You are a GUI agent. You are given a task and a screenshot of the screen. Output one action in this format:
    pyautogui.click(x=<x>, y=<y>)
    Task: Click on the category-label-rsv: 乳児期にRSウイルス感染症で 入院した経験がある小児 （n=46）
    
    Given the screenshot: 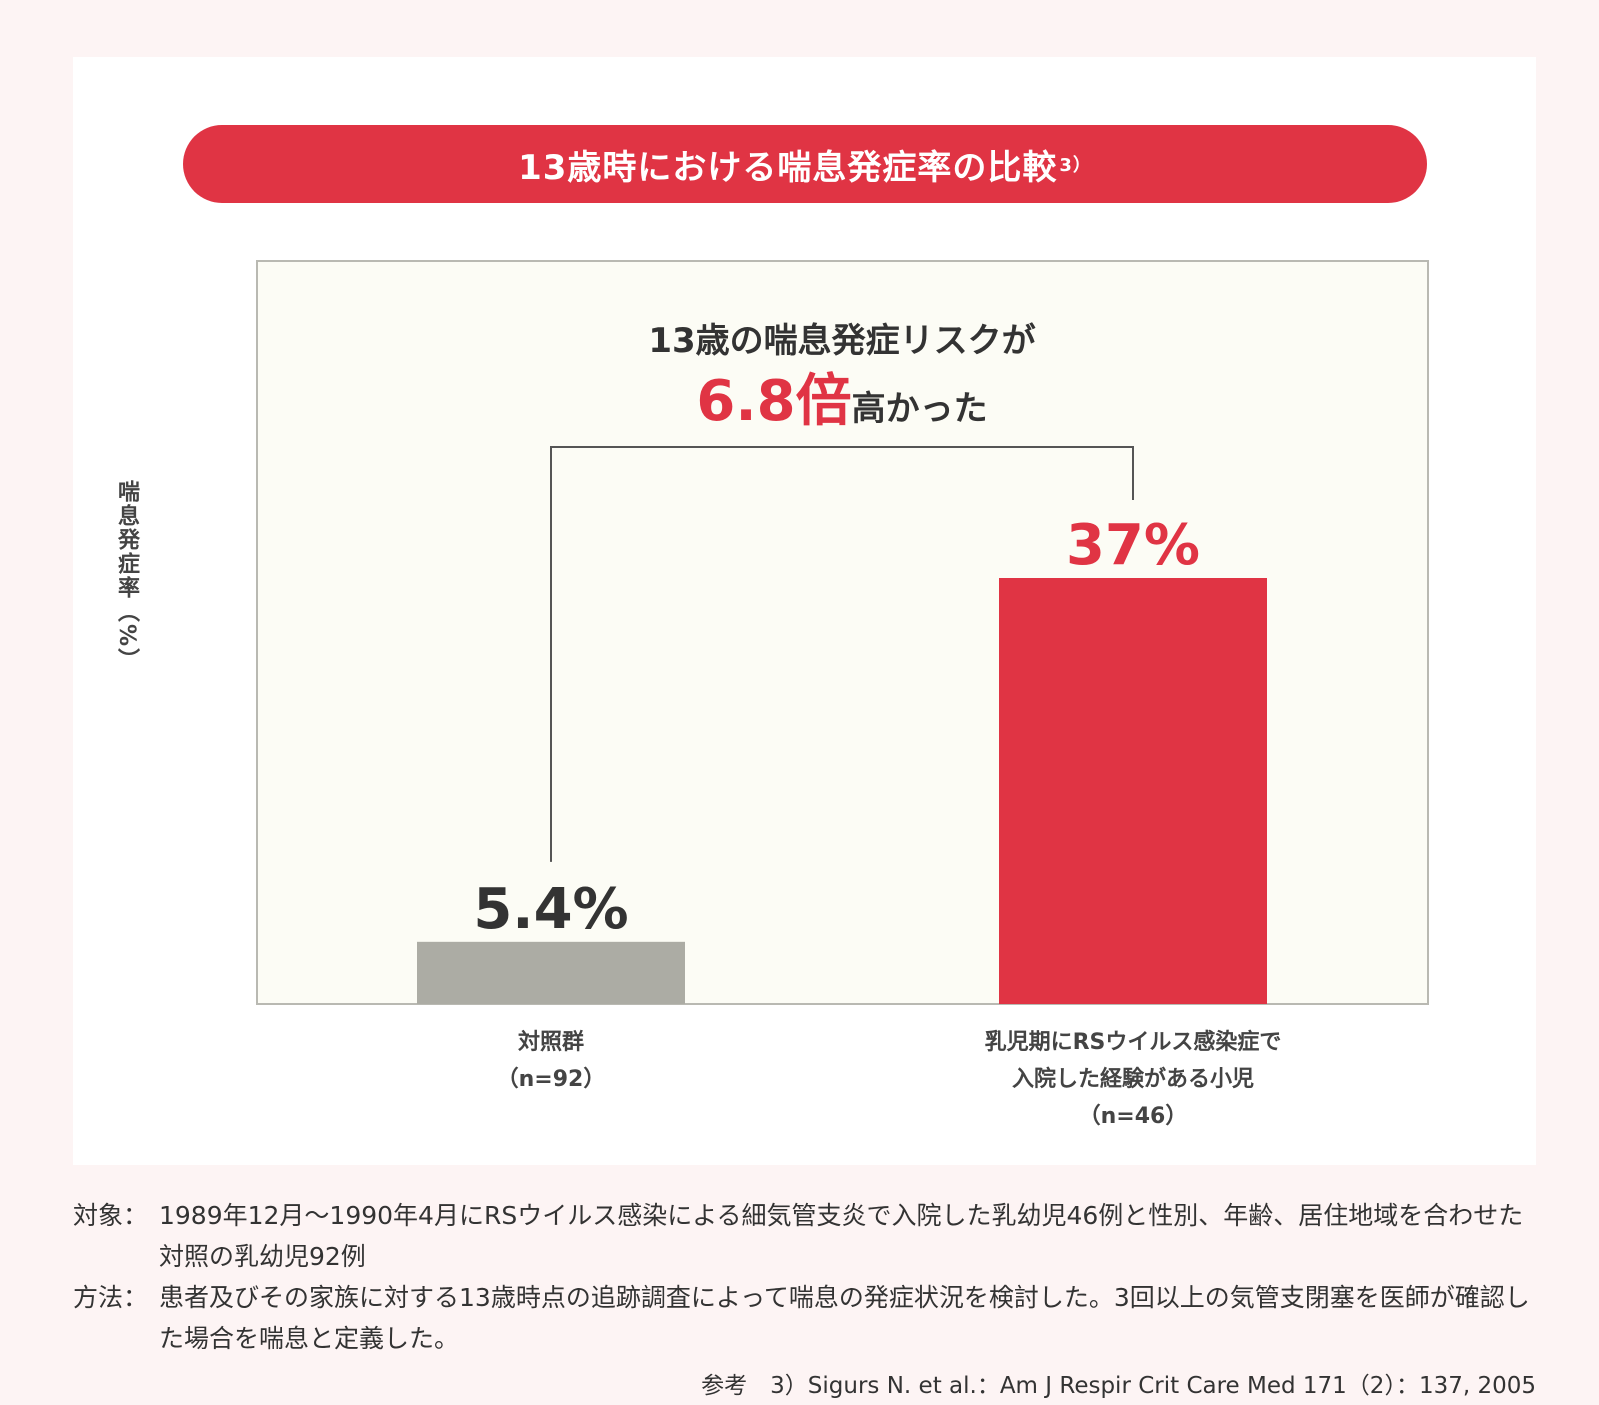 What is the action you would take?
    pyautogui.click(x=1133, y=1079)
    